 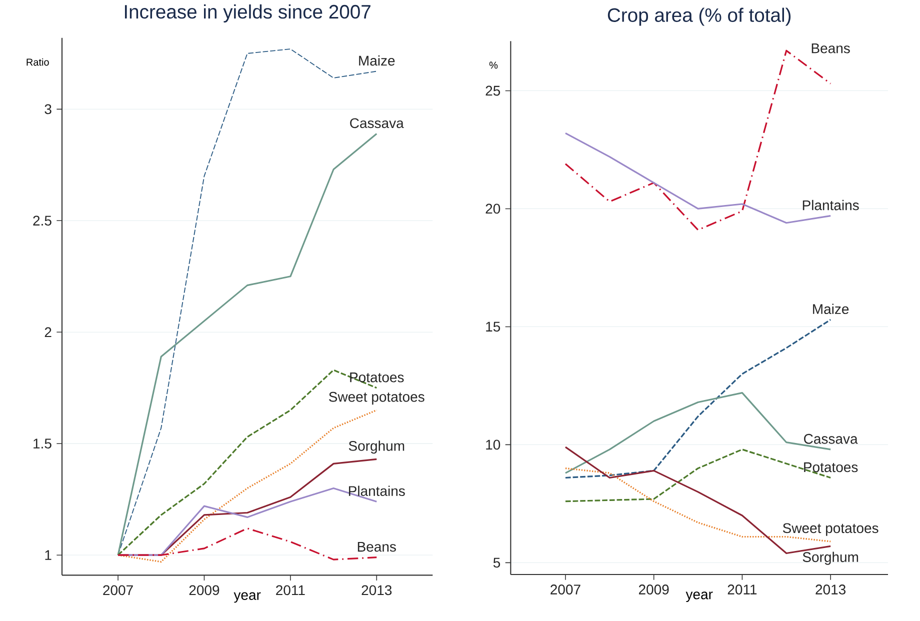 I want to click on y-tick-label: 15, so click(x=493, y=327).